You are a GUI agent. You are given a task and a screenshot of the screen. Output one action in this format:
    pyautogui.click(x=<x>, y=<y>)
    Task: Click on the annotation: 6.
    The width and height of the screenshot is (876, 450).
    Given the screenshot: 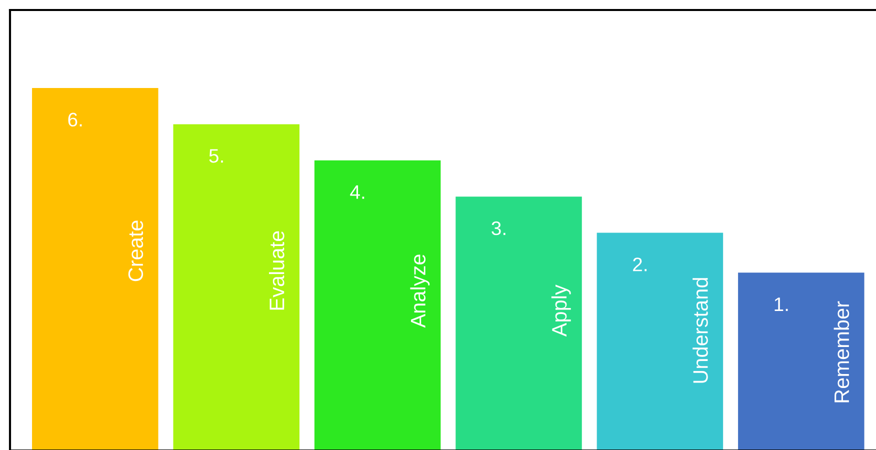 What is the action you would take?
    pyautogui.click(x=75, y=119)
    